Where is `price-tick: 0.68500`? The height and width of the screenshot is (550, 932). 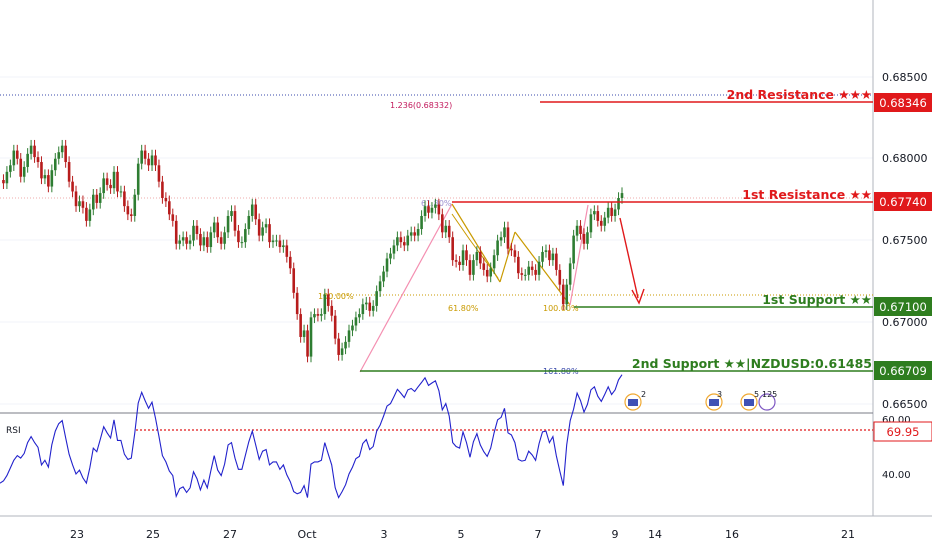
price-tick: 0.68500 is located at coordinates (905, 77).